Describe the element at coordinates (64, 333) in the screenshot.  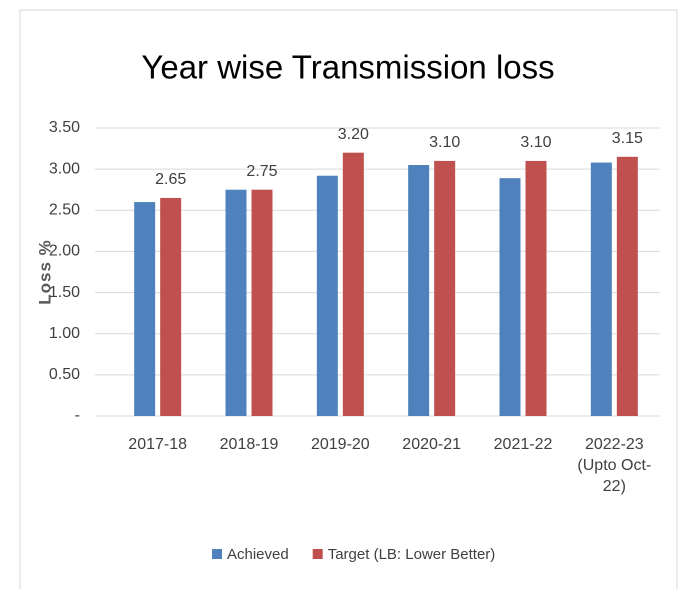
I see `y-tick-label: 1.00` at that location.